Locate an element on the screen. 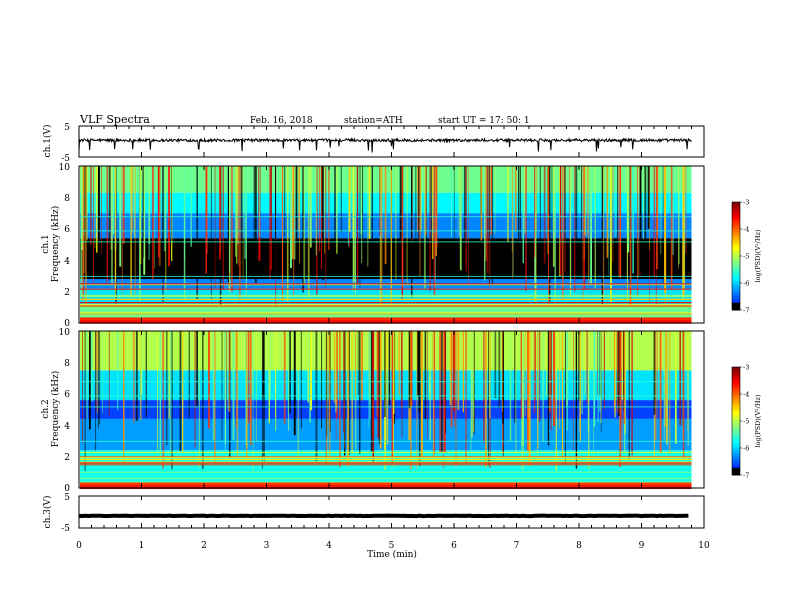 The height and width of the screenshot is (612, 792). ch2-colorbar: -3 -4 -5 -6 -7 log(PSD)(V²/Hz) is located at coordinates (746, 422).